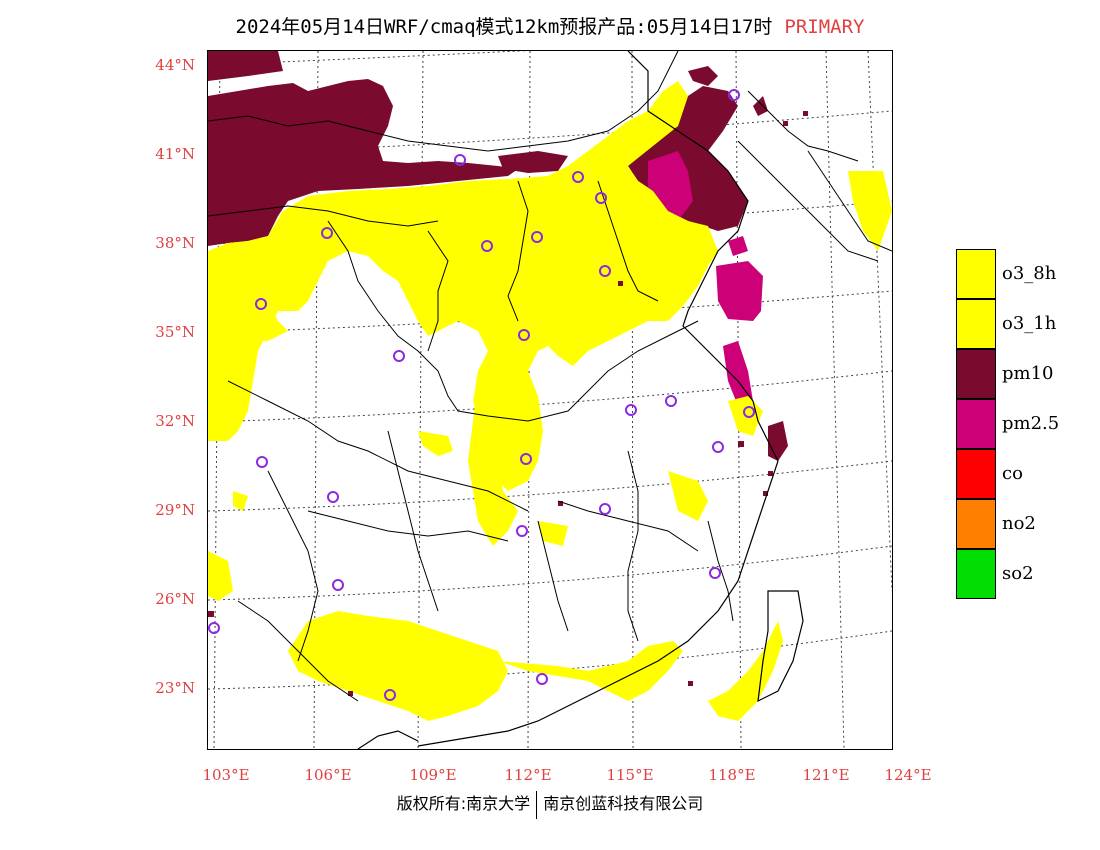  I want to click on lat-label-44: 44°N, so click(175, 65).